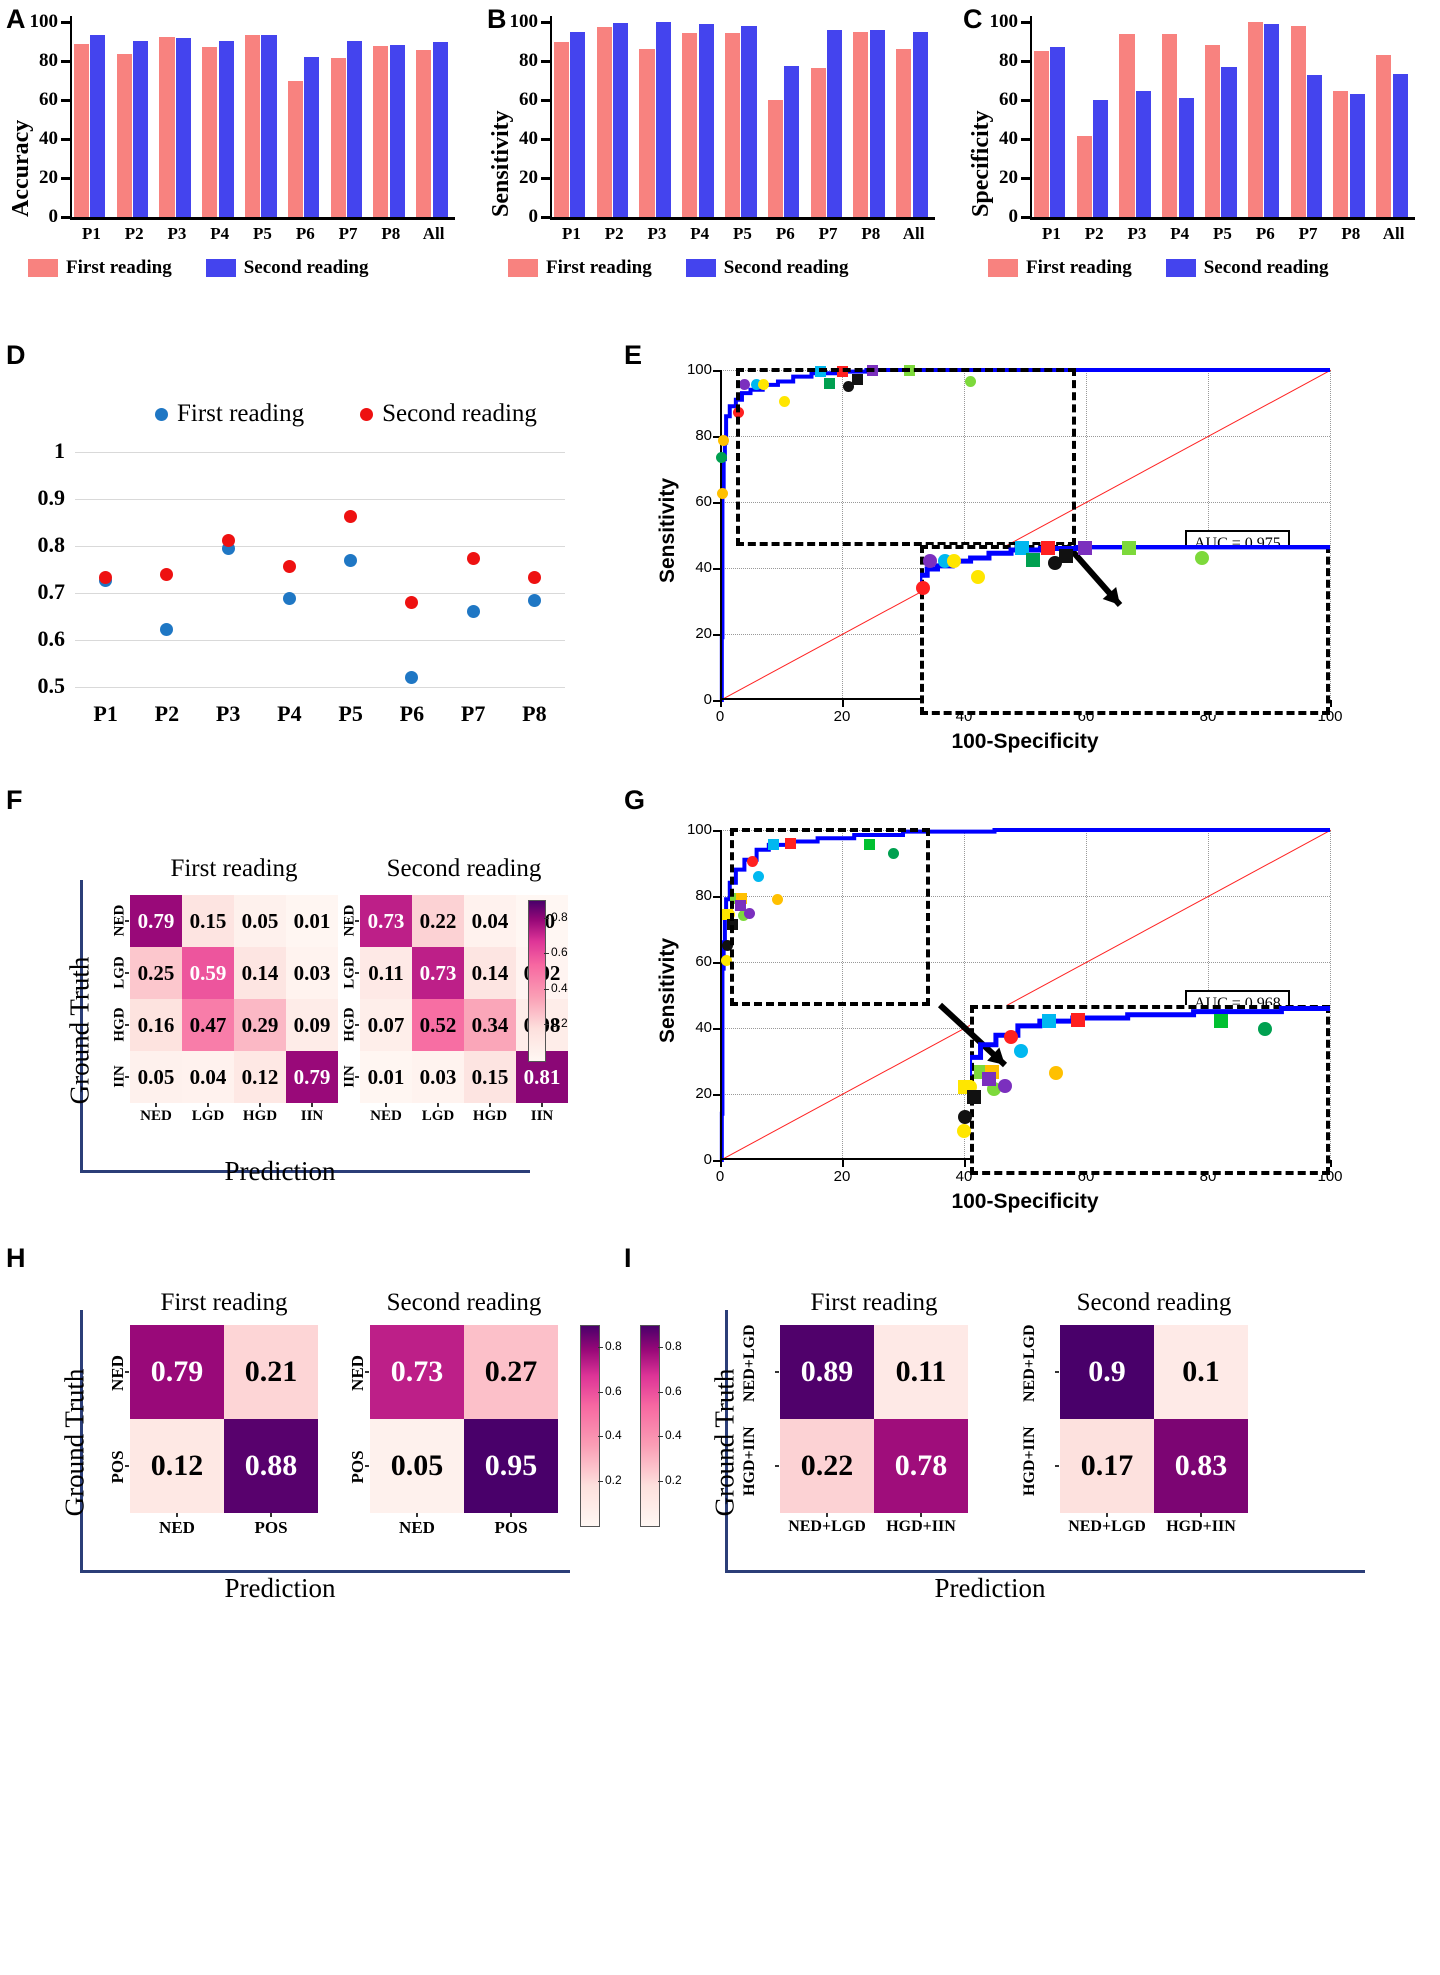  I want to click on bar-p6-second, so click(312, 136).